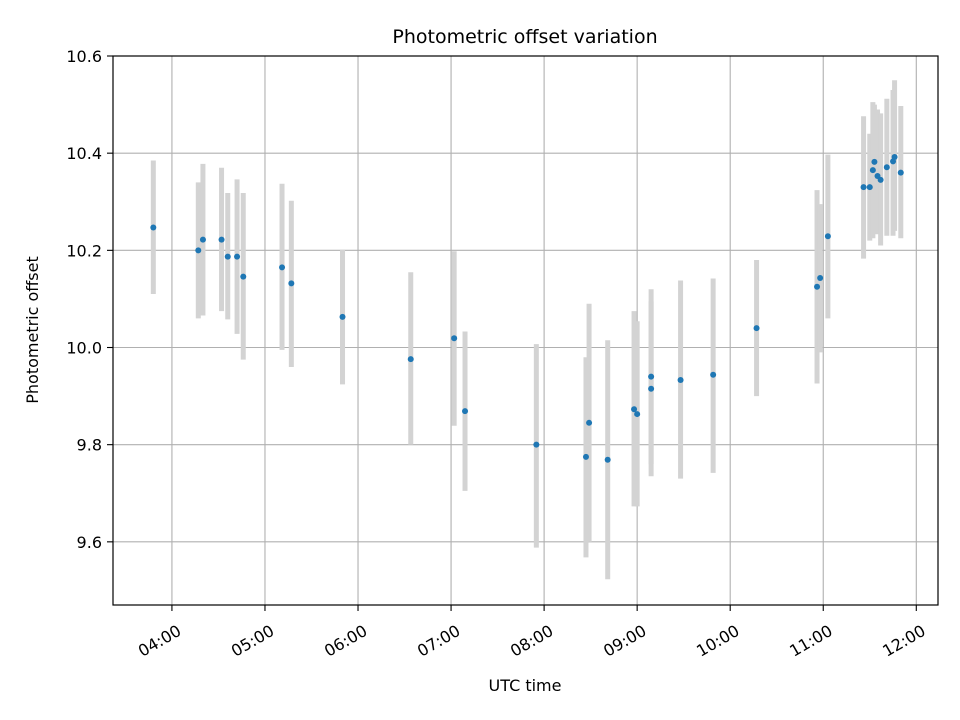  What do you see at coordinates (84, 153) in the screenshot?
I see `y-tick-label: 10.4` at bounding box center [84, 153].